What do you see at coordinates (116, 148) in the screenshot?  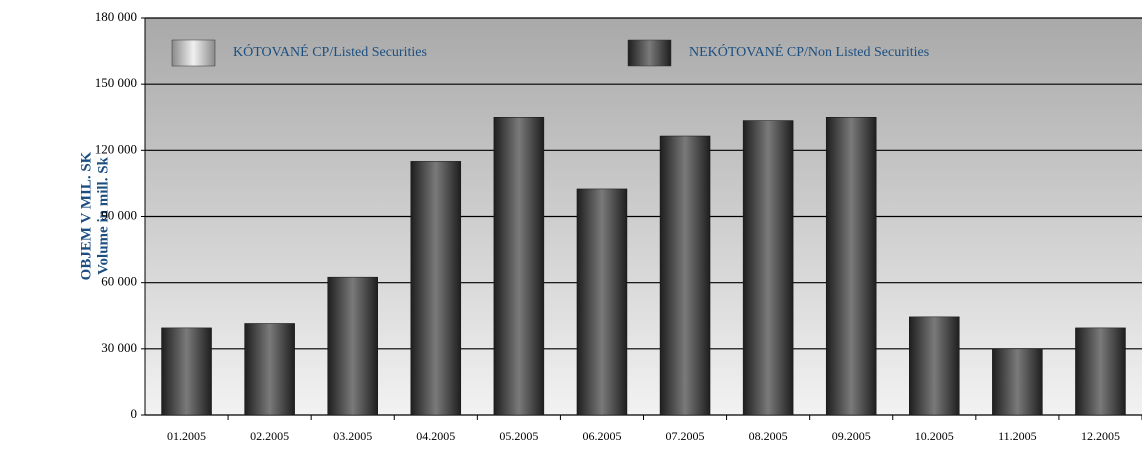 I see `y-tick-label: 120 000` at bounding box center [116, 148].